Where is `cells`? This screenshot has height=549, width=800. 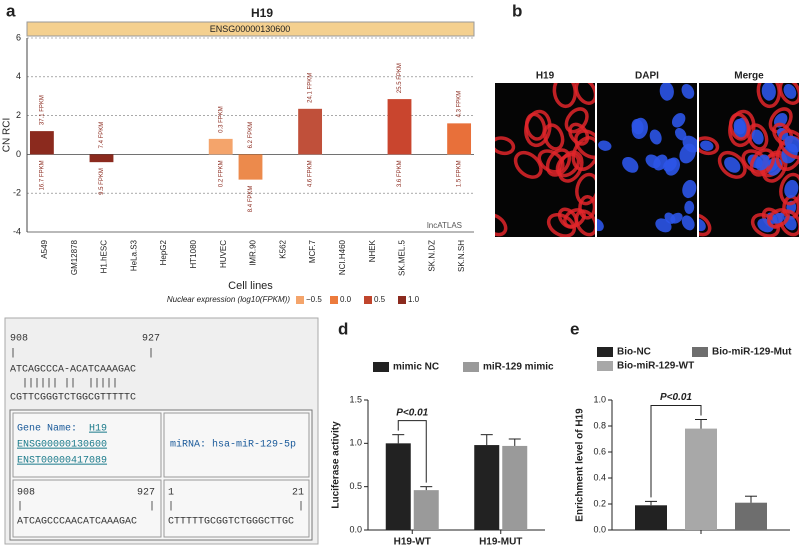 cells is located at coordinates (647, 158).